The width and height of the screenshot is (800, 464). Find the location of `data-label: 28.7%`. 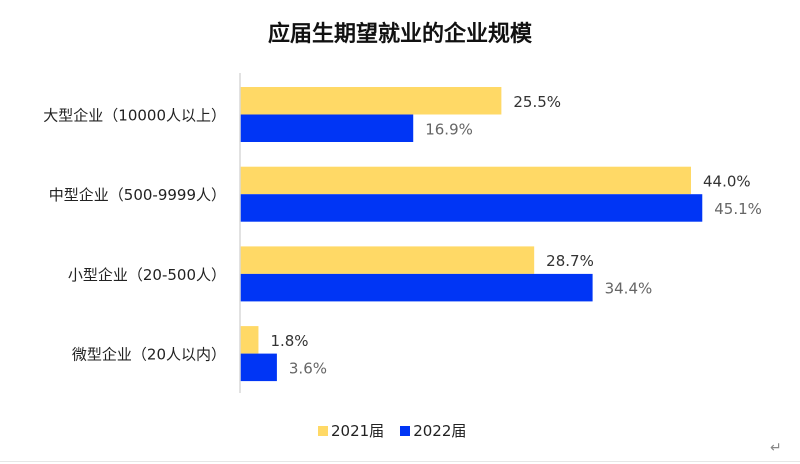

data-label: 28.7% is located at coordinates (570, 261).